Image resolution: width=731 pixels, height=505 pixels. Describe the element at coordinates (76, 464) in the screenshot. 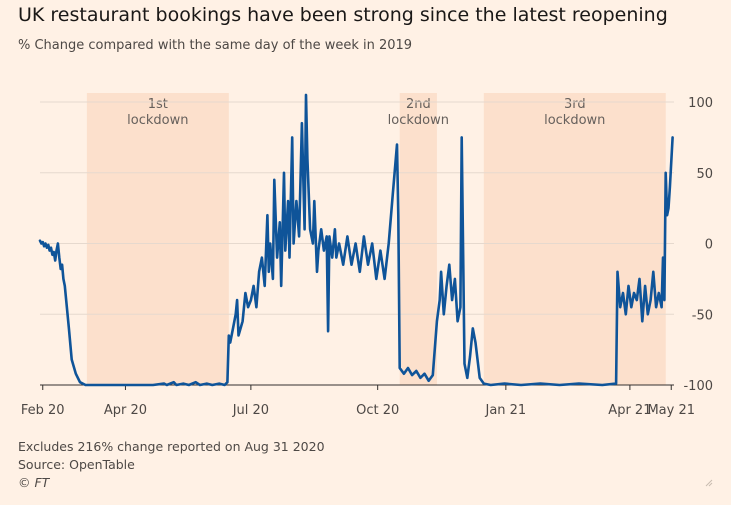

I see `source-note: Source: OpenTable` at that location.